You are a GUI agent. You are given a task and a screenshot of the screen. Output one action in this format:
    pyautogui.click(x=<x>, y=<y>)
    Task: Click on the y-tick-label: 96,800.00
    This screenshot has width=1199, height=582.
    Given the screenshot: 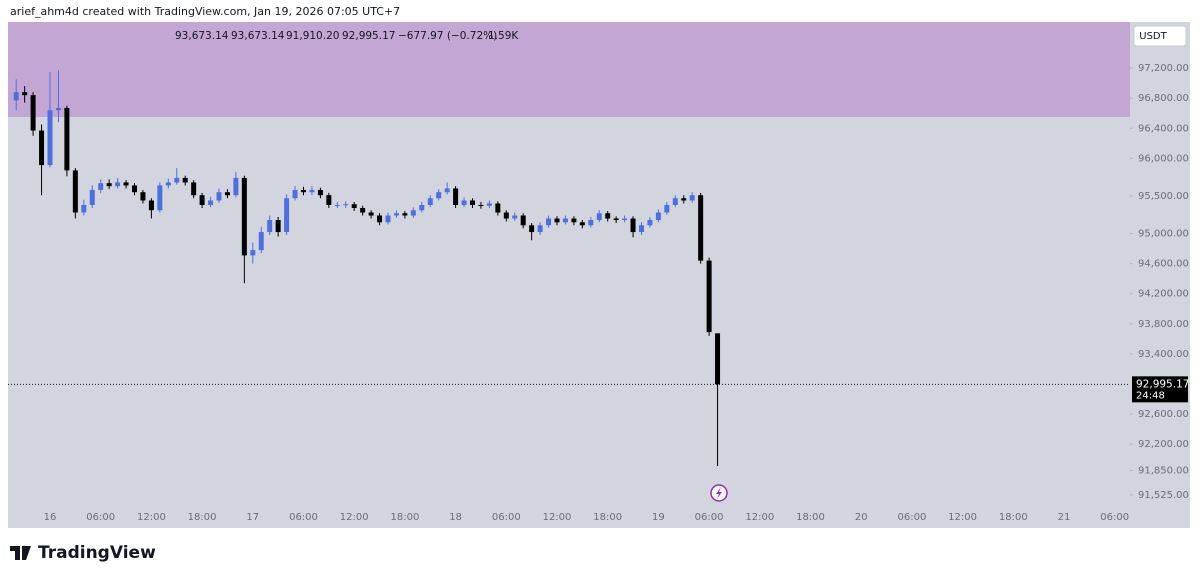 What is the action you would take?
    pyautogui.click(x=1163, y=98)
    